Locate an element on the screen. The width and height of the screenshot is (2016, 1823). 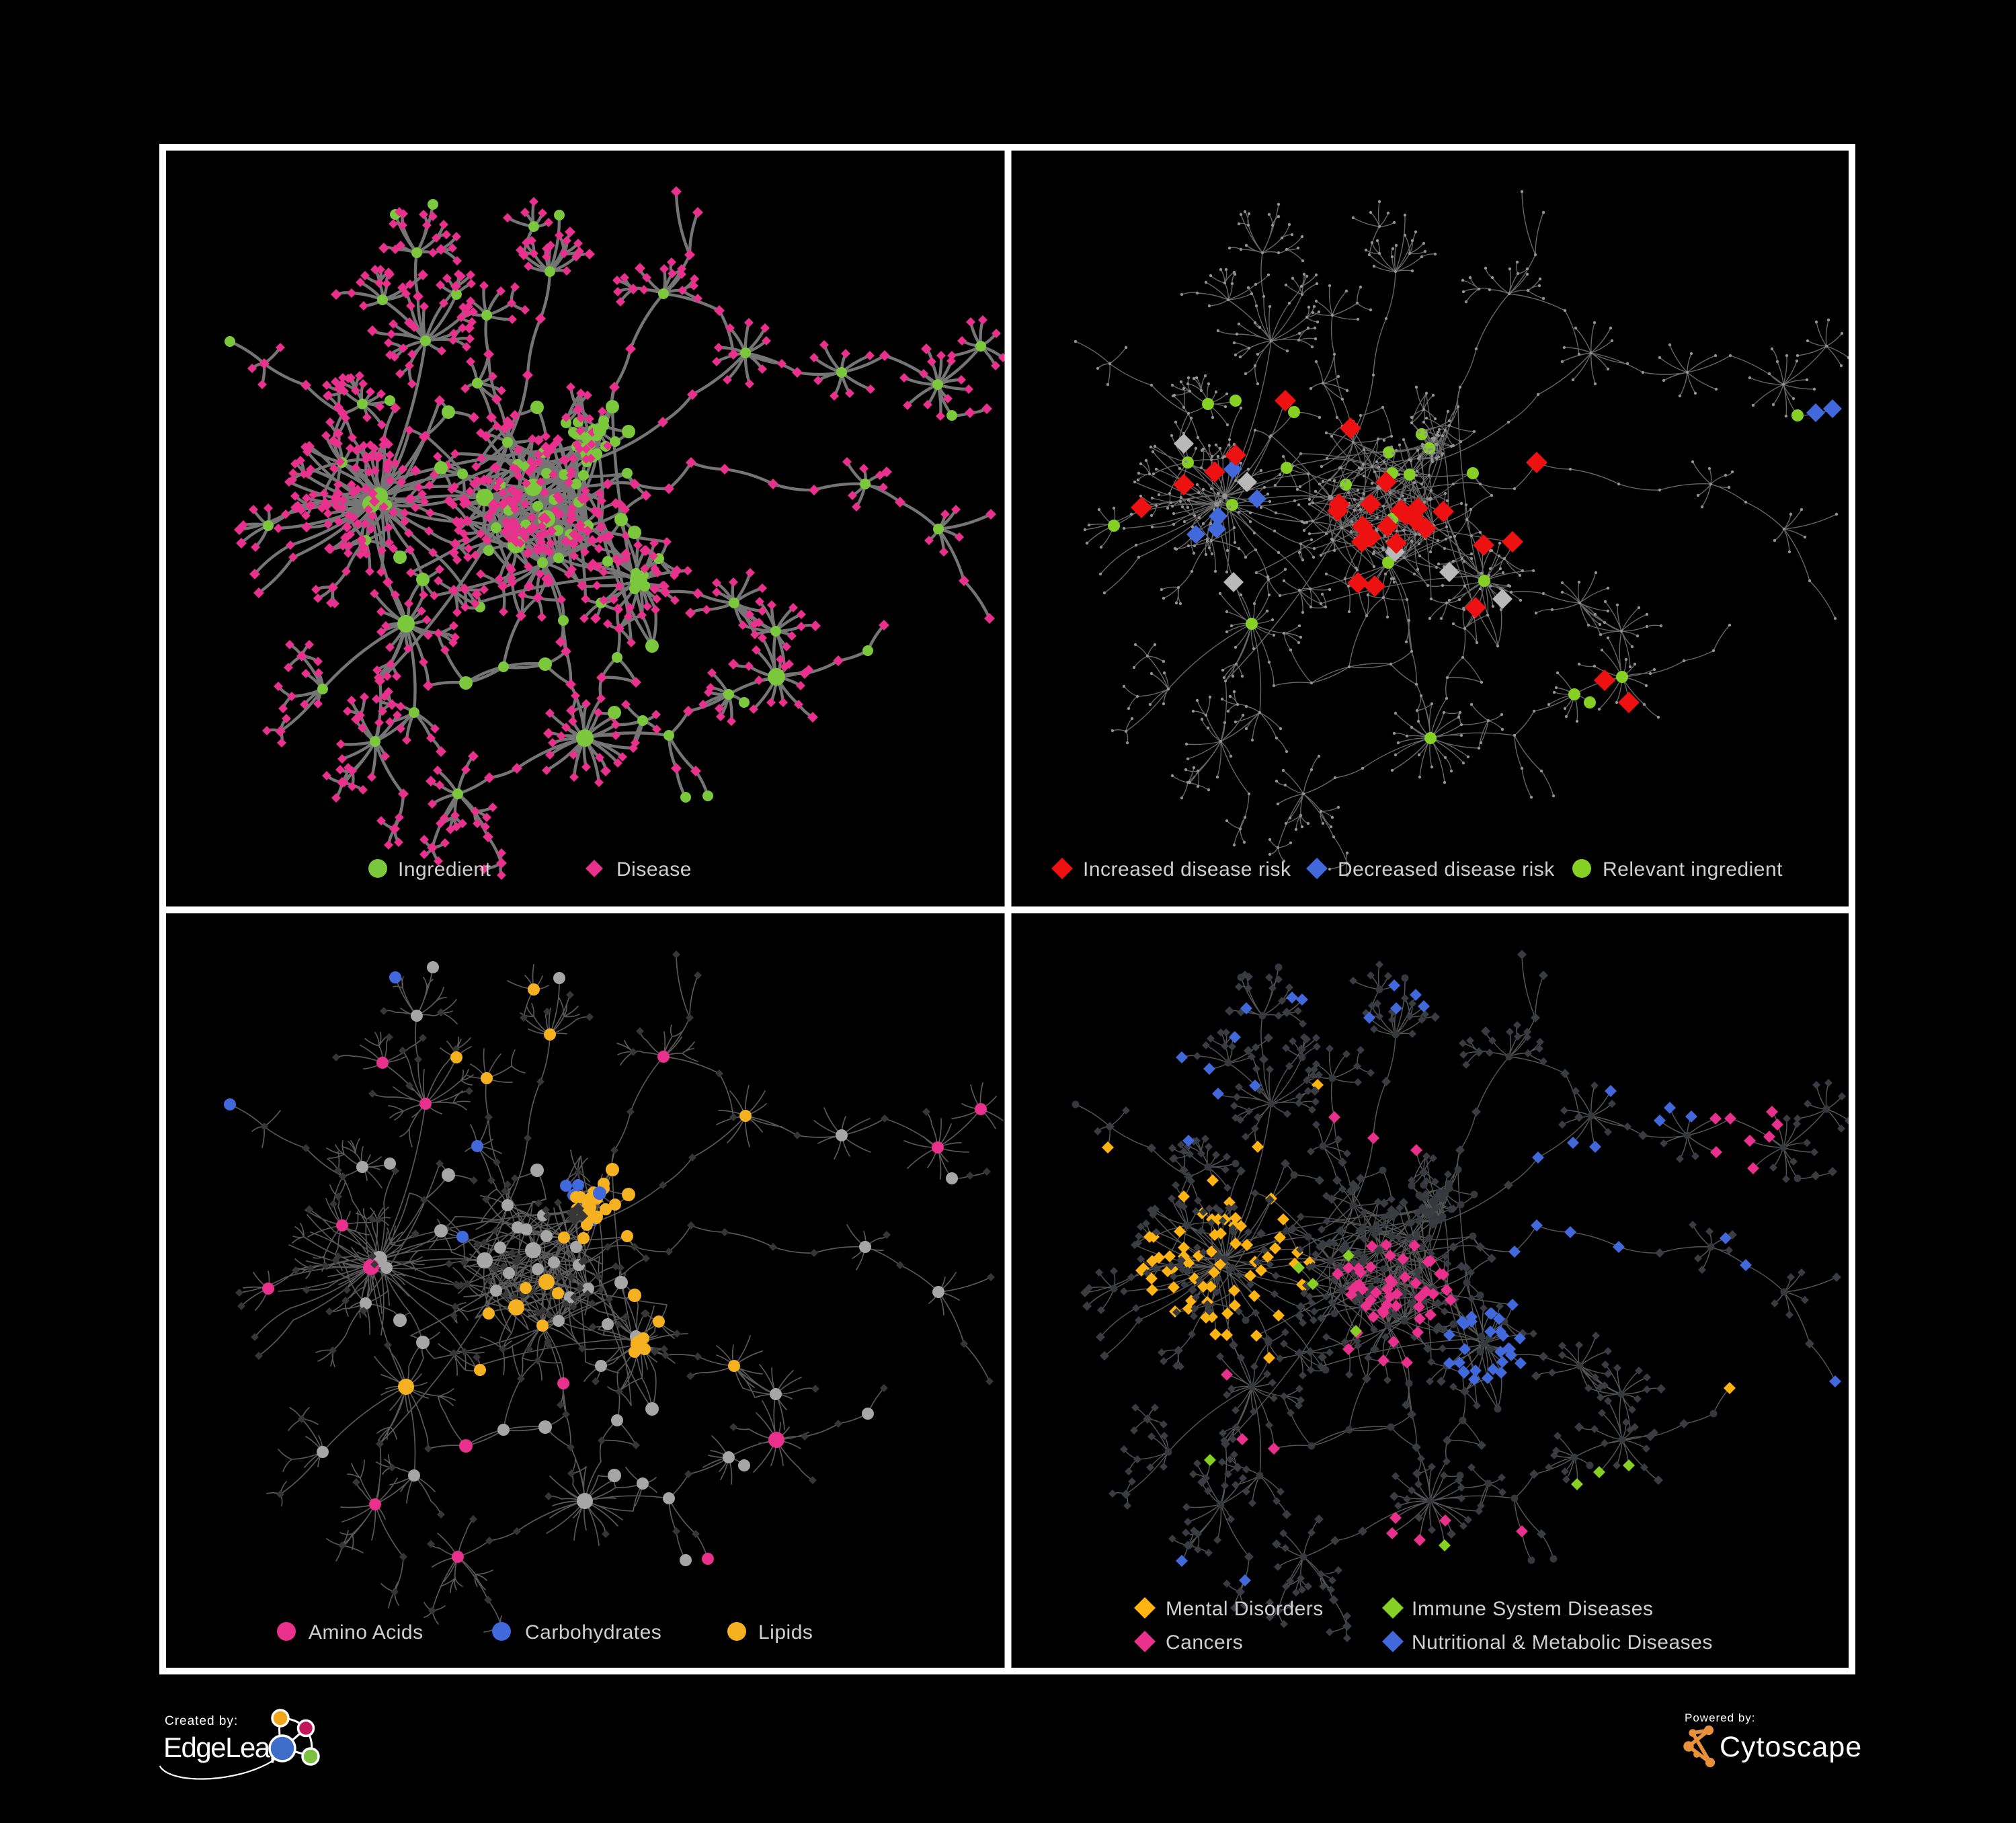
svg-text: Cytoscape is located at coordinates (1791, 1747).